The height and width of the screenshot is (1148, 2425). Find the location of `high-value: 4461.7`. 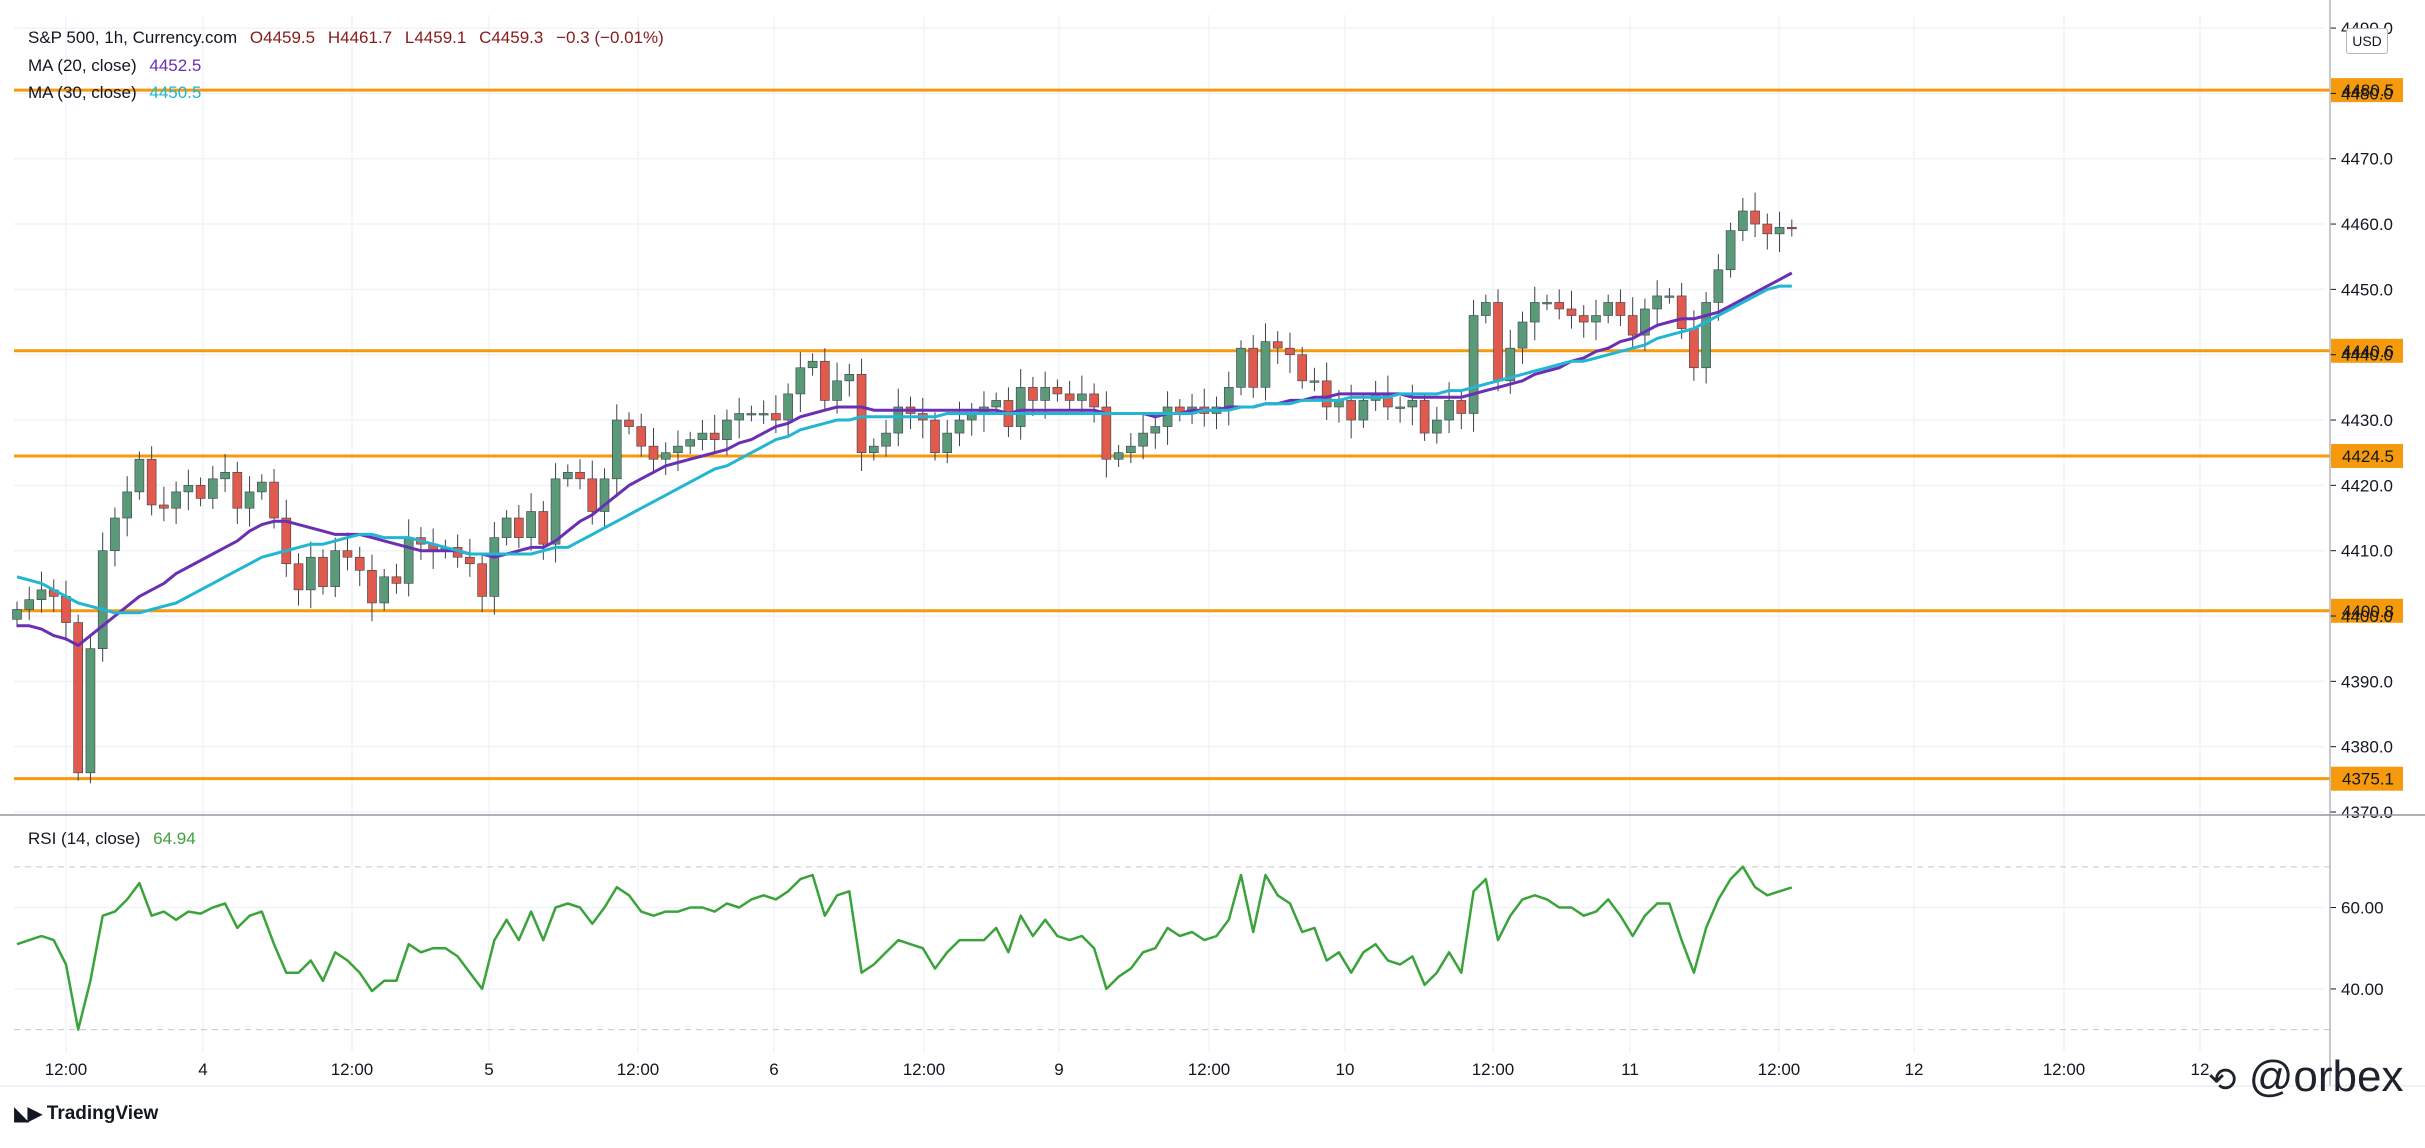

high-value: 4461.7 is located at coordinates (366, 37).